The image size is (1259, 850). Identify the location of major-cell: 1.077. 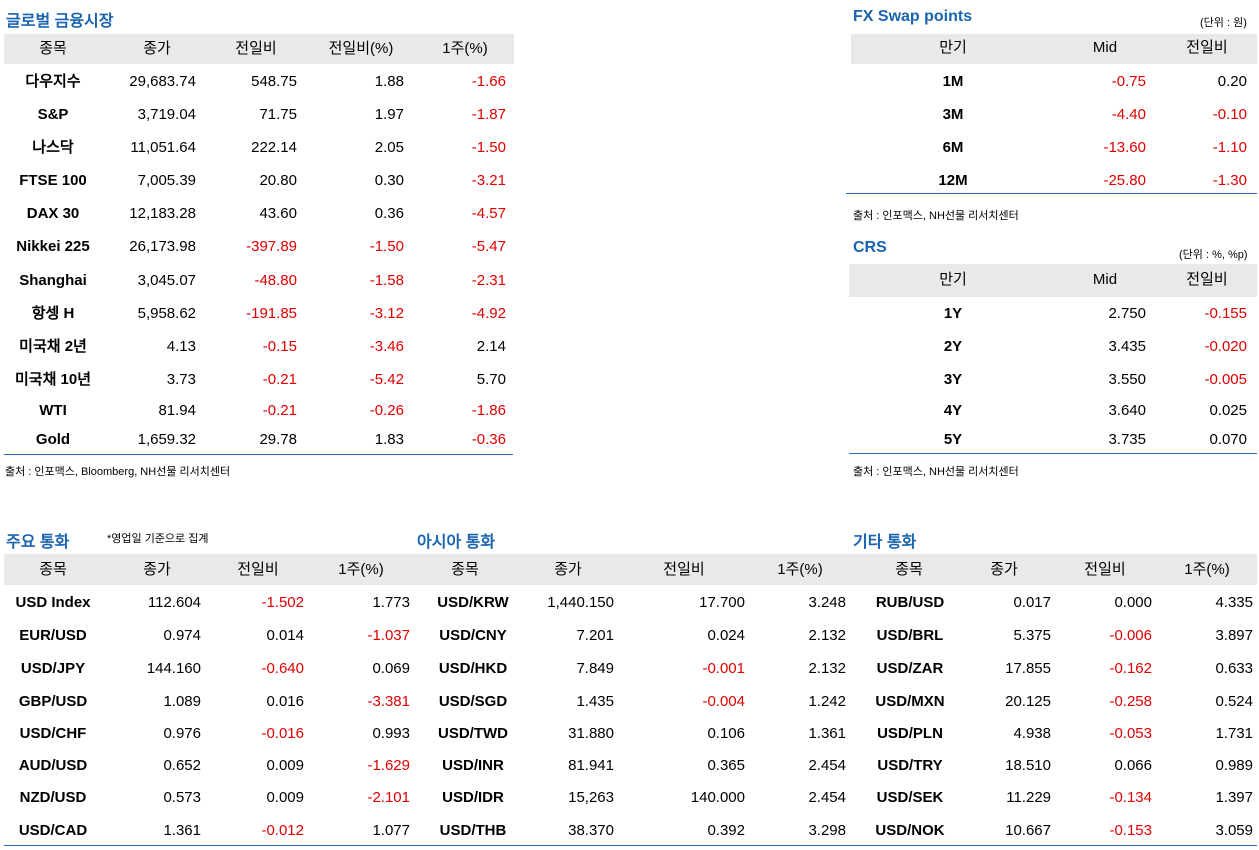
(391, 830).